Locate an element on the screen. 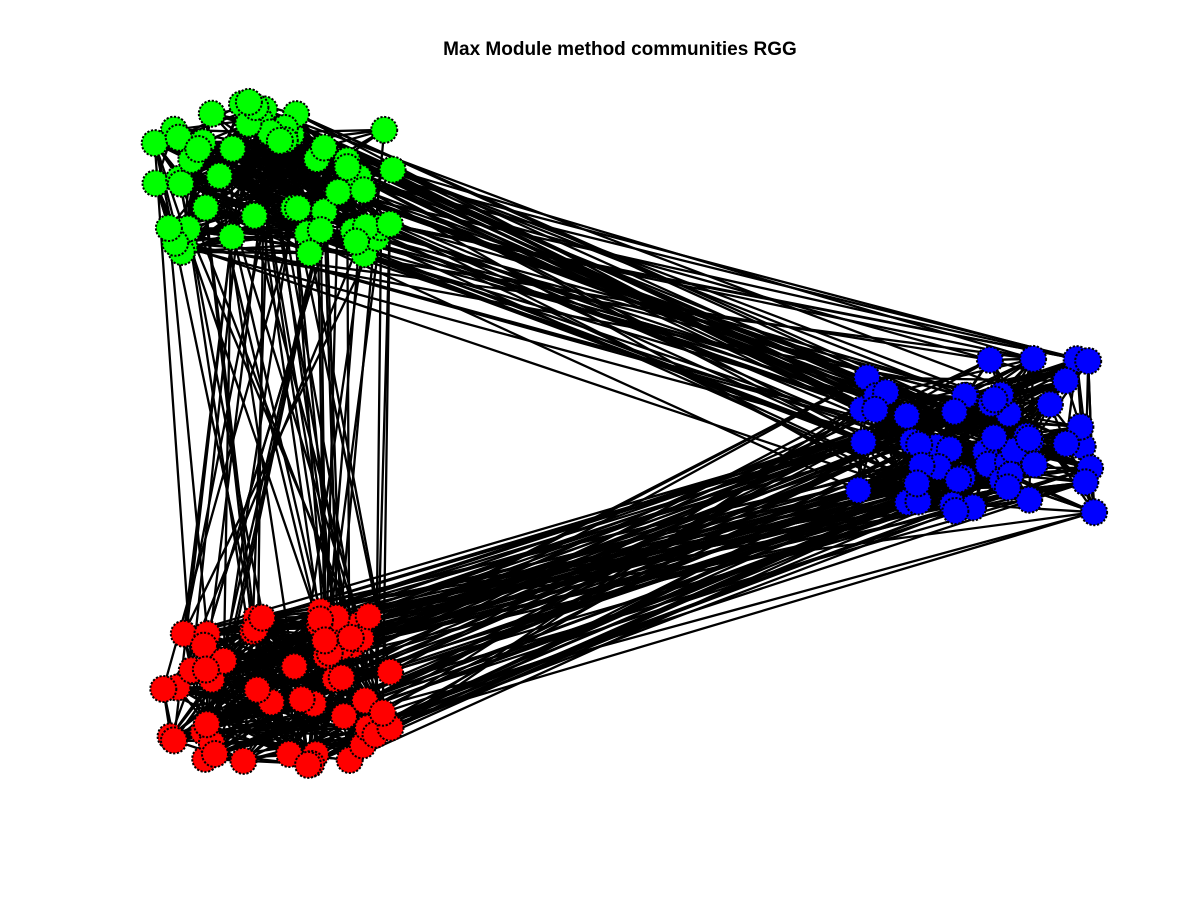 This screenshot has width=1200, height=900. plot-title: Max Module method communities RGG is located at coordinates (620, 49).